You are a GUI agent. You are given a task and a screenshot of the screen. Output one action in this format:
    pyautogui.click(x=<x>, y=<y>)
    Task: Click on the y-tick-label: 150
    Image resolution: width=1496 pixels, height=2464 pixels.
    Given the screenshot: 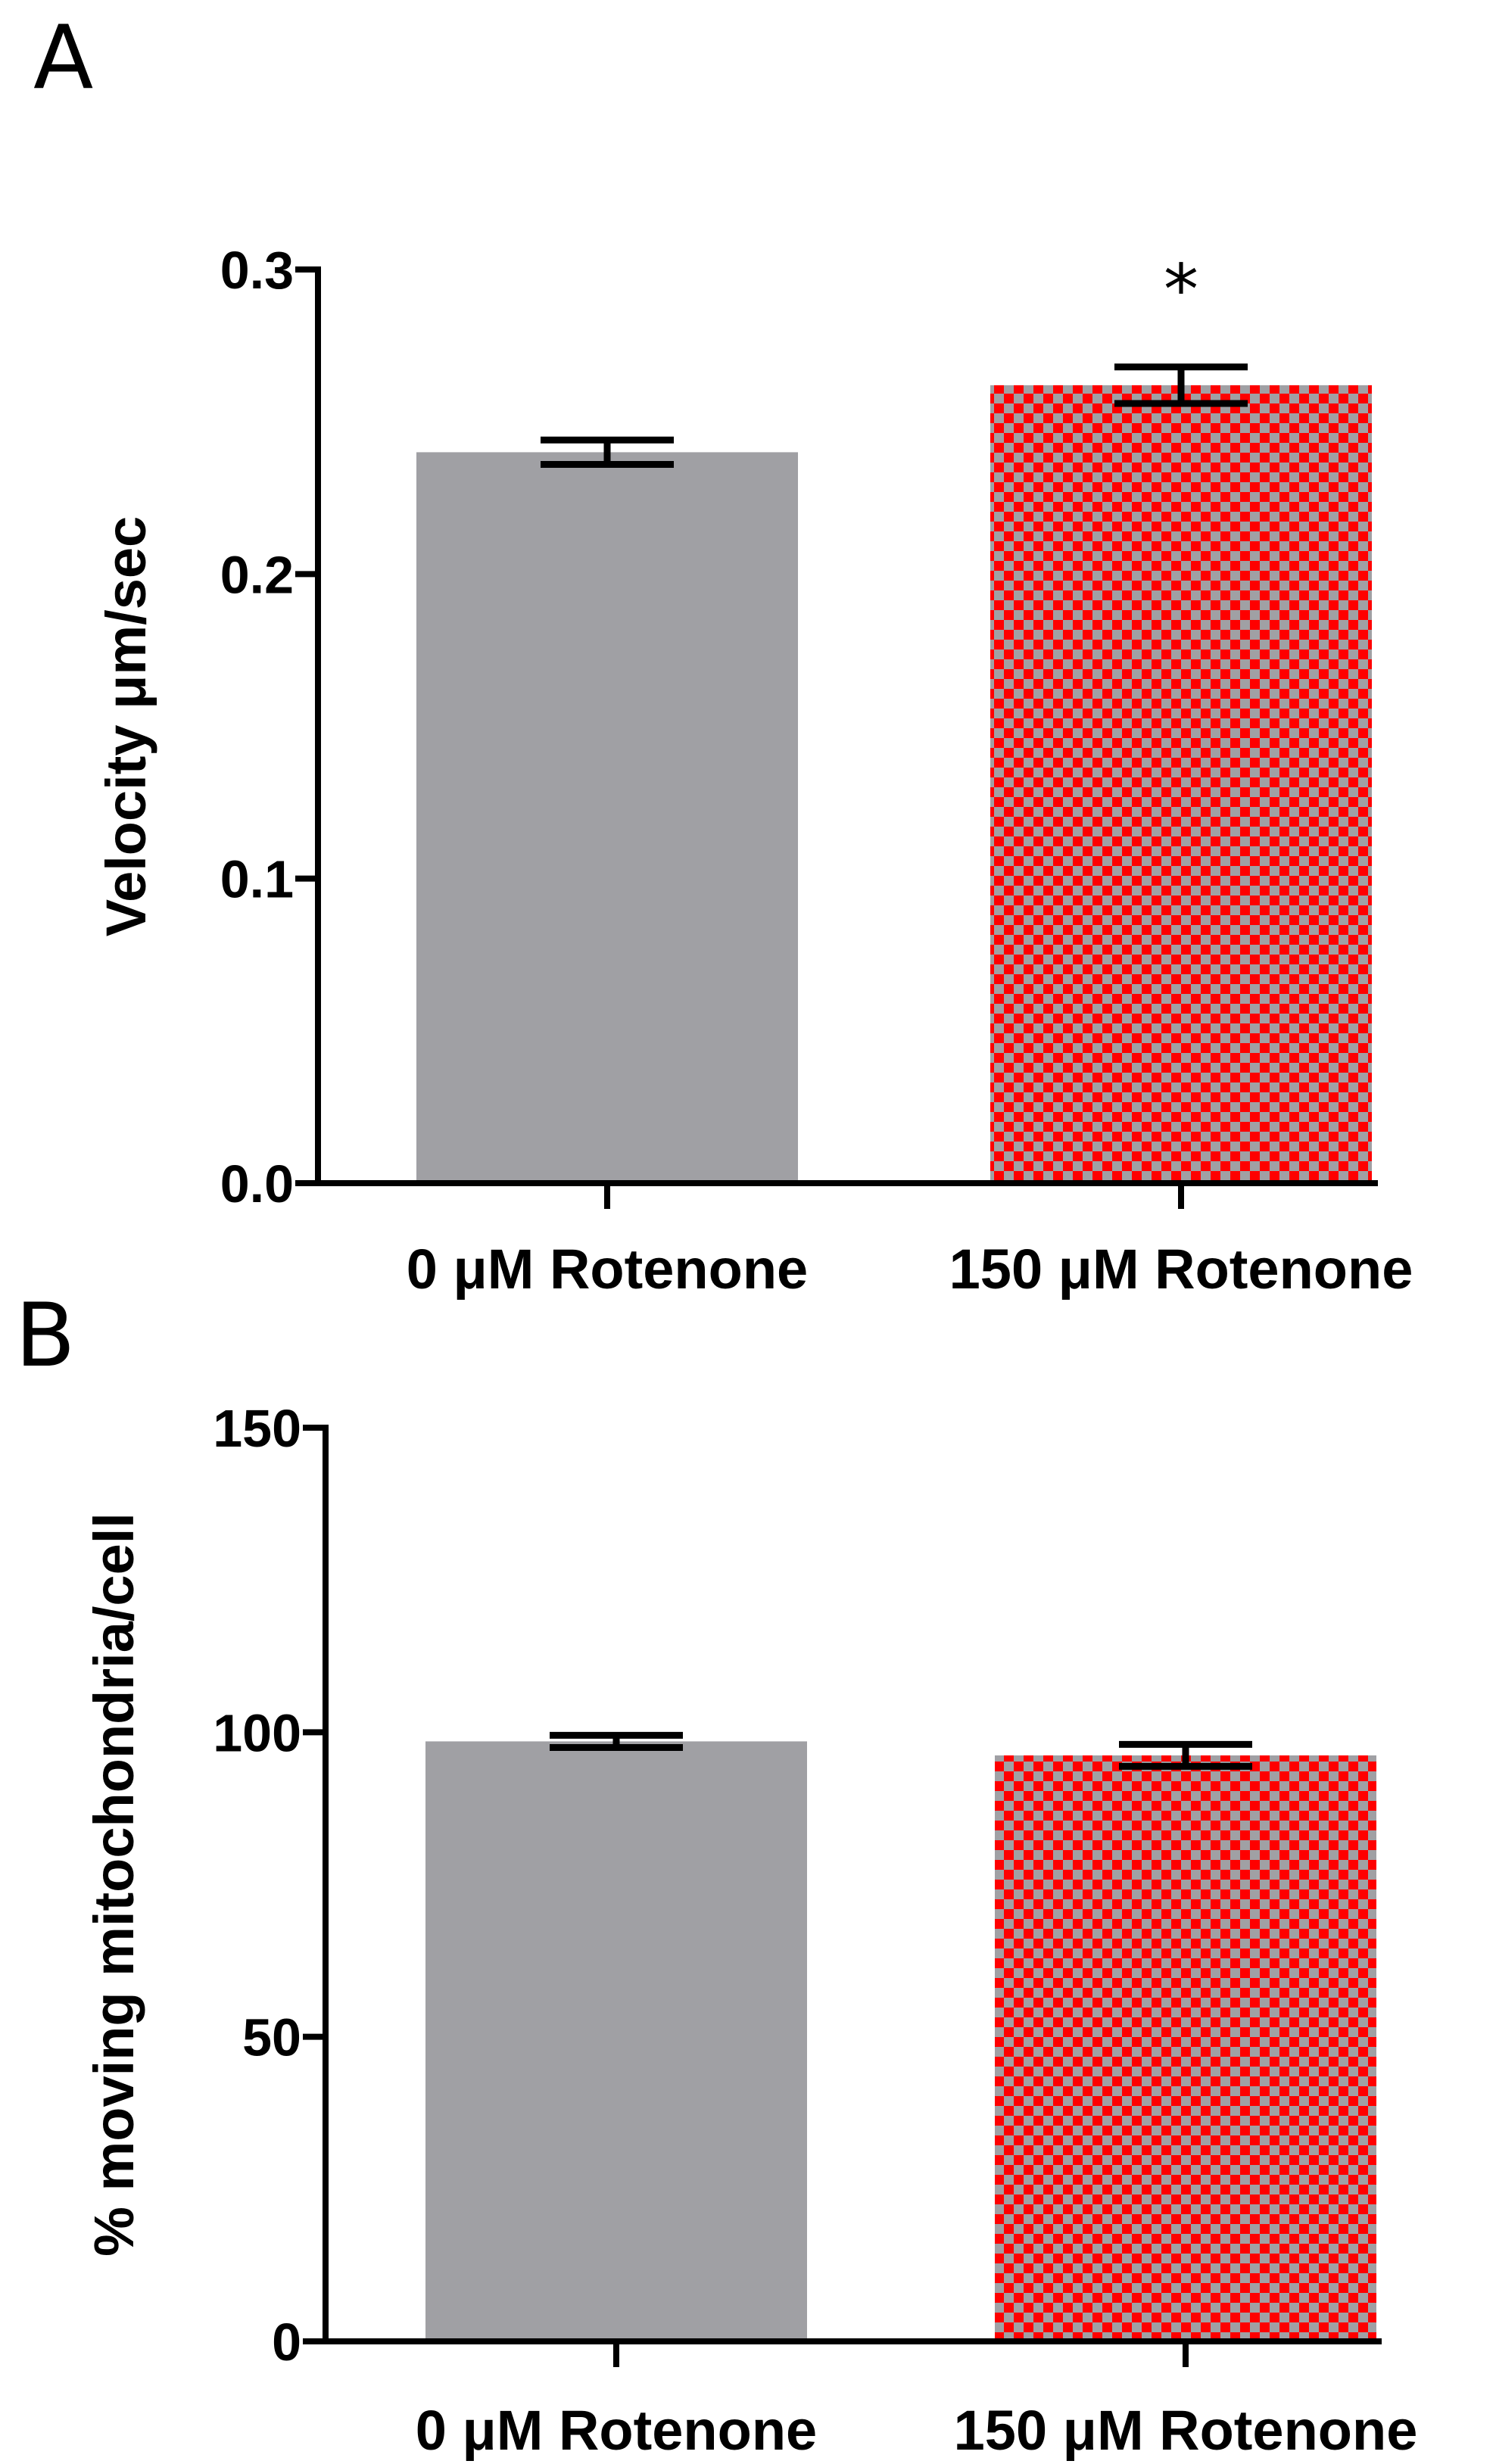 What is the action you would take?
    pyautogui.click(x=257, y=1428)
    